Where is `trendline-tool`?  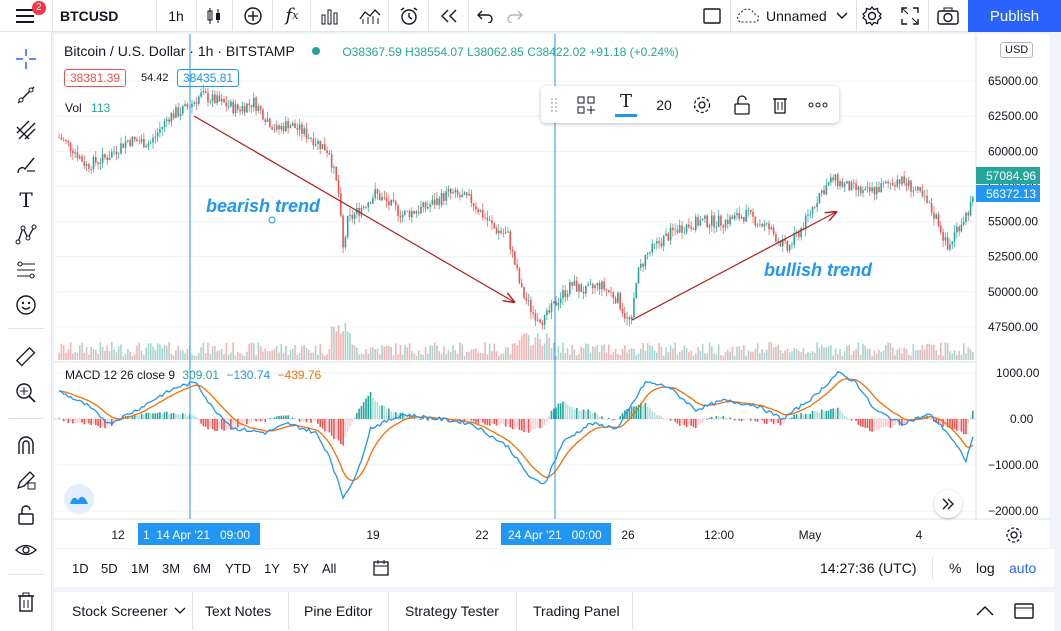
trendline-tool is located at coordinates (26, 95).